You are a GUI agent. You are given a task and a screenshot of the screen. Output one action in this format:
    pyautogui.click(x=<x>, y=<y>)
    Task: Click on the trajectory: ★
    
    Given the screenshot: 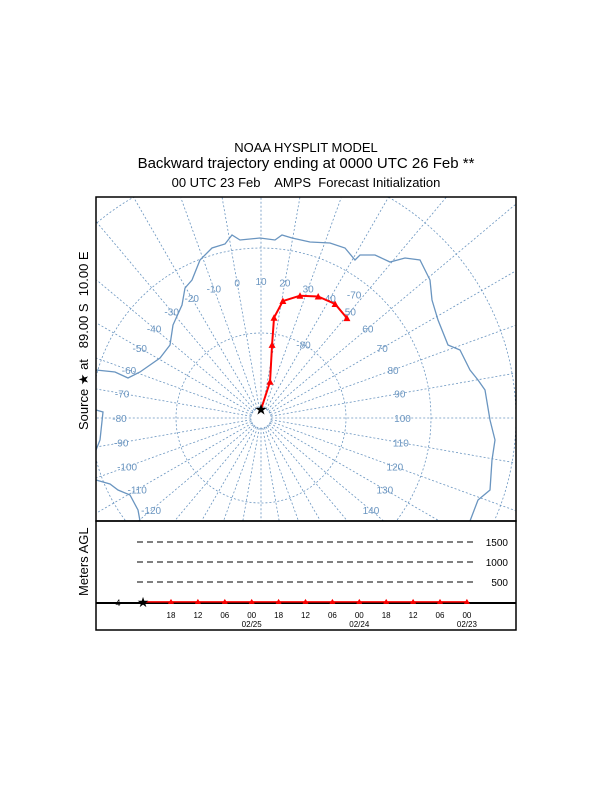 What is the action you would take?
    pyautogui.click(x=302, y=355)
    